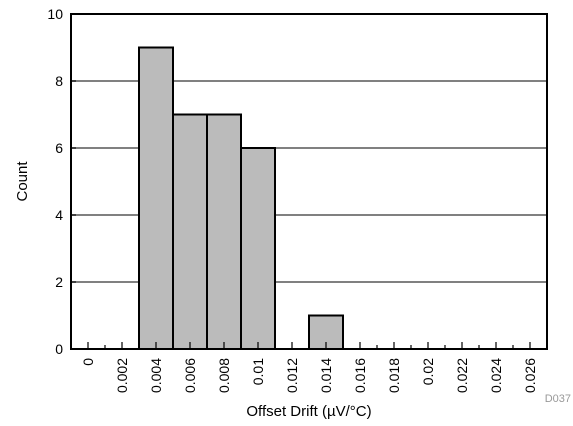 The image size is (573, 426). Describe the element at coordinates (59, 282) in the screenshot. I see `y-tick-label: 2` at that location.